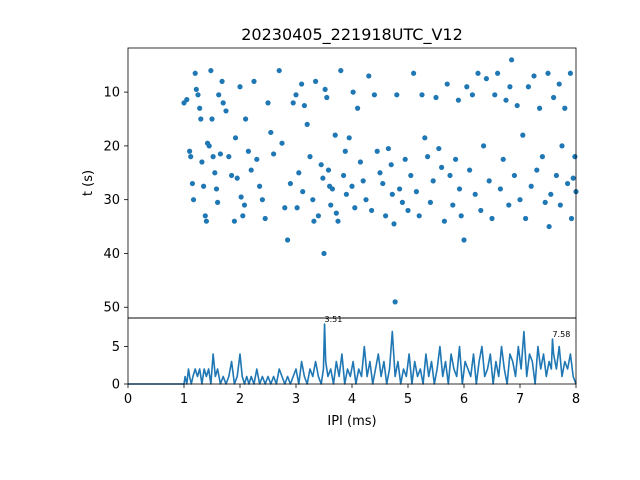 Image resolution: width=640 pixels, height=480 pixels. What do you see at coordinates (88, 183) in the screenshot?
I see `scatter-y-axis-label: t (s)` at bounding box center [88, 183].